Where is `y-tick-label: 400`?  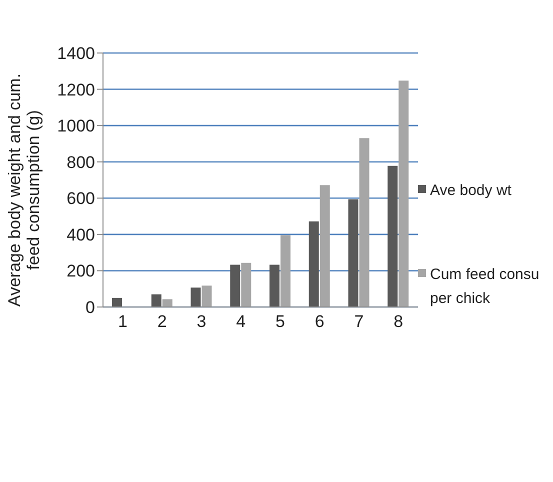 y-tick-label: 400 is located at coordinates (80, 234).